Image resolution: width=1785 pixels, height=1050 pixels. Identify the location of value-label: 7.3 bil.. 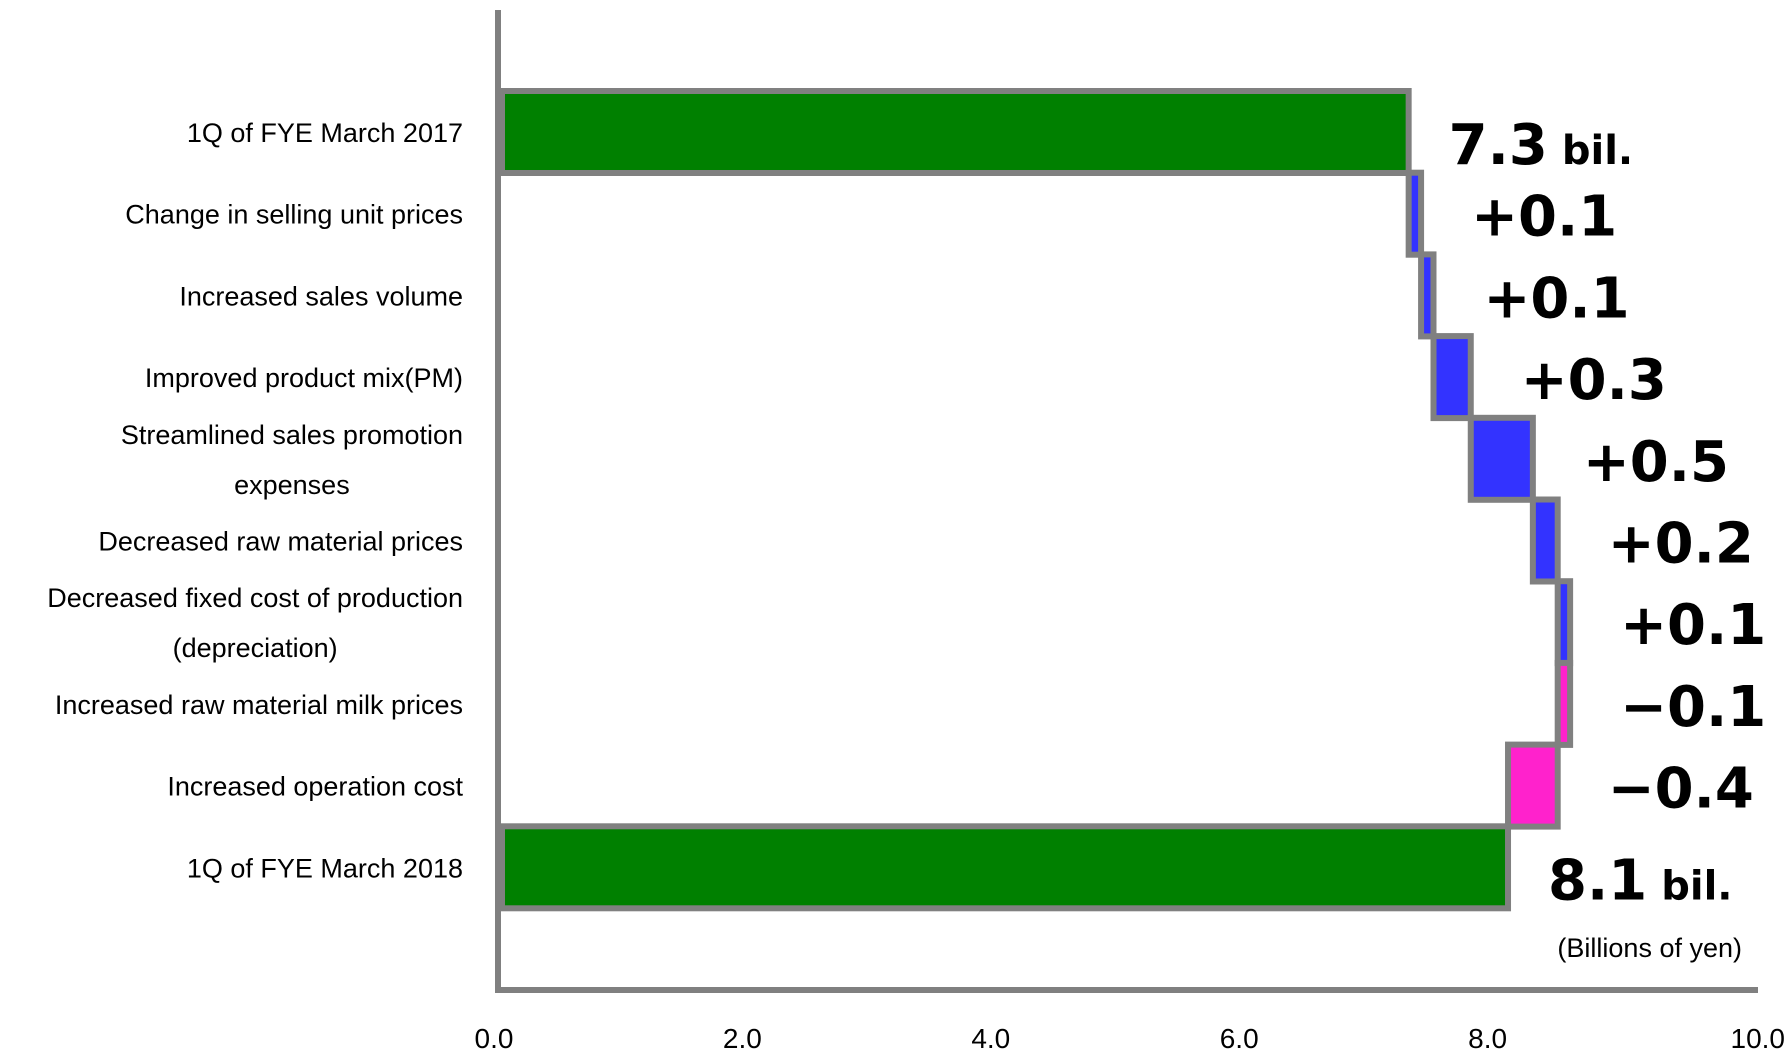
(1541, 145).